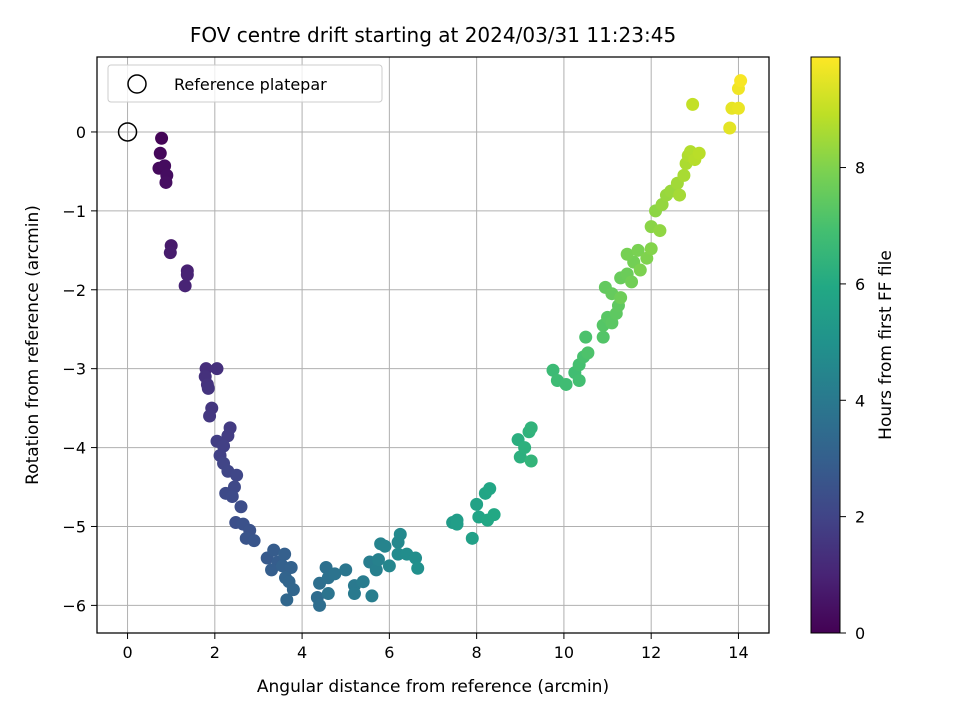  What do you see at coordinates (137, 84) in the screenshot?
I see `legend-marker-open-circle` at bounding box center [137, 84].